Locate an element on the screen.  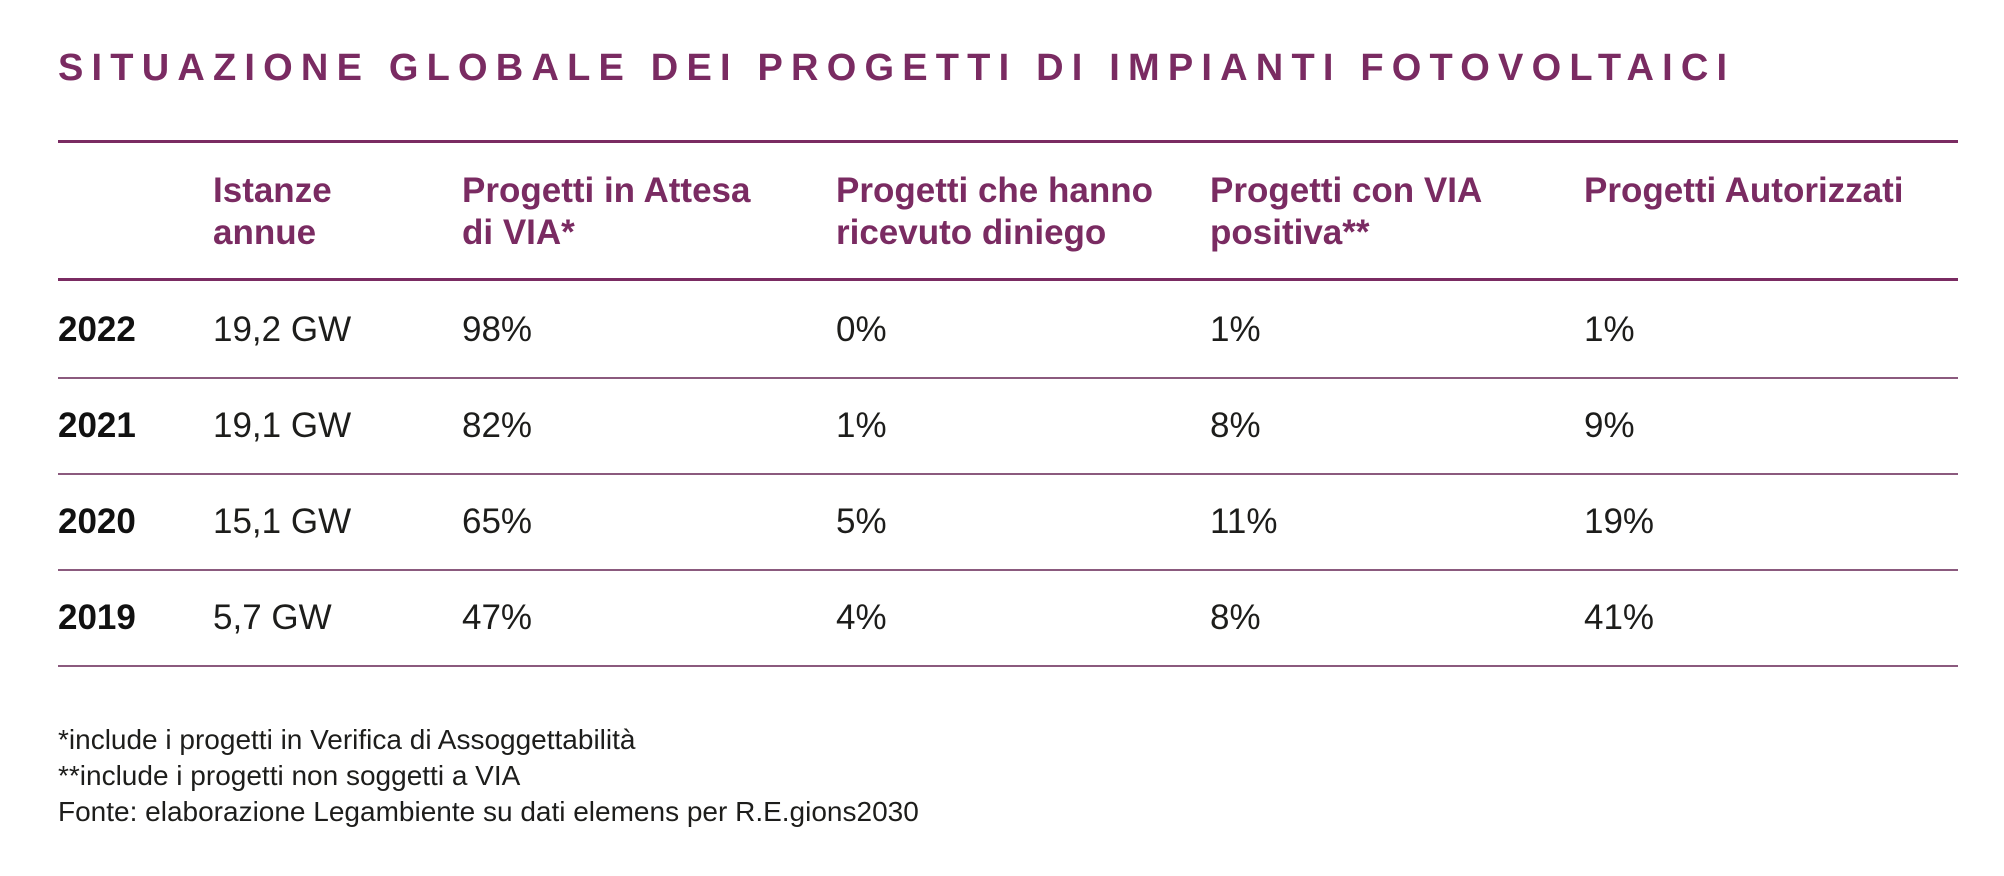
row-year: 2022 is located at coordinates (97, 329).